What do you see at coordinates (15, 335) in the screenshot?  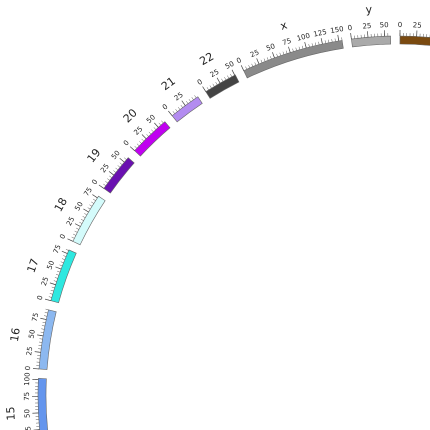 I see `chromosome-label: 16` at bounding box center [15, 335].